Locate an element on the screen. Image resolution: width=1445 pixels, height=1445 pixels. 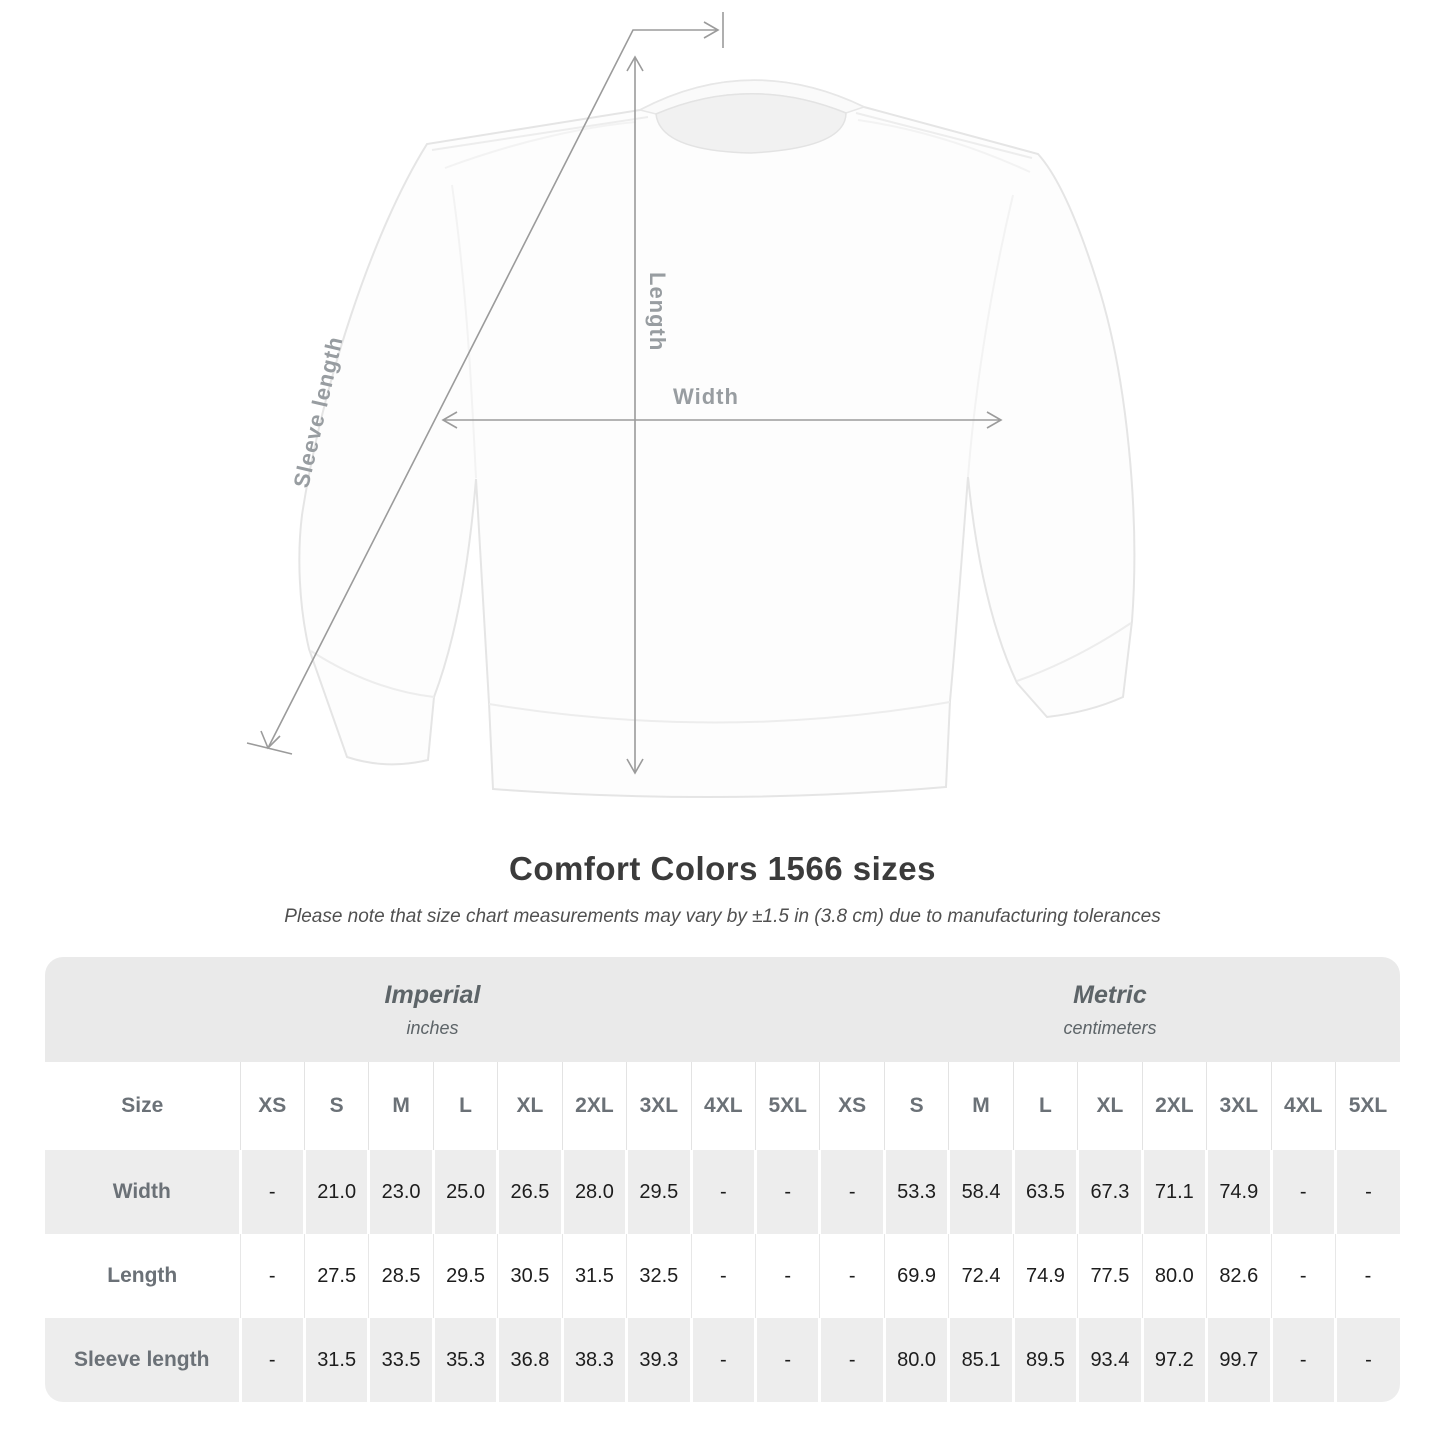
table-cell: 23.0 is located at coordinates (400, 1192).